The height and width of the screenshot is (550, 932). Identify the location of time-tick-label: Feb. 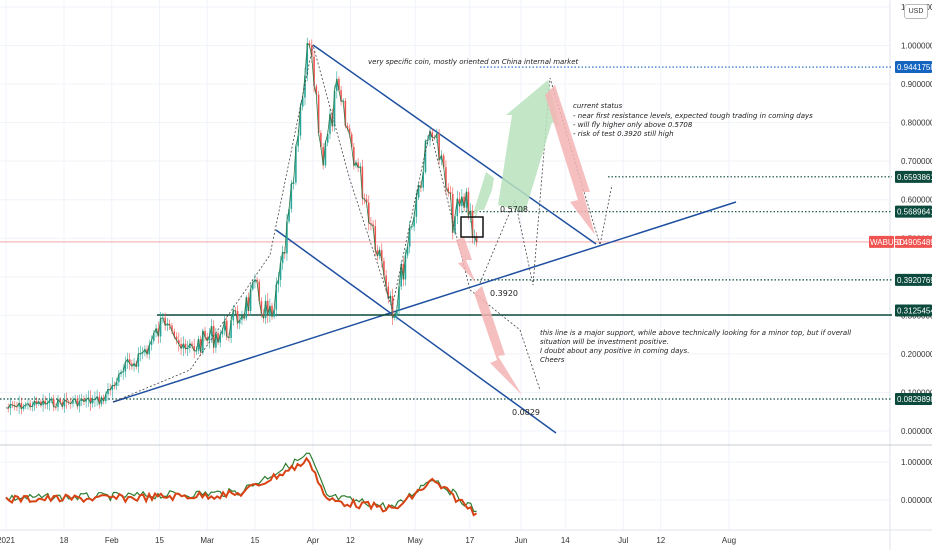
(112, 540).